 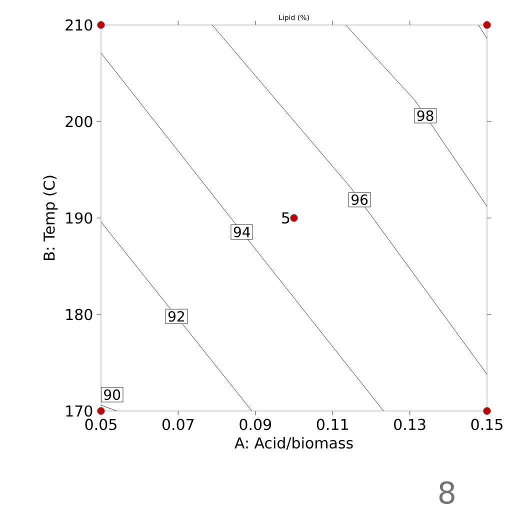 I want to click on x-tick-label: 0.15, so click(x=486, y=424).